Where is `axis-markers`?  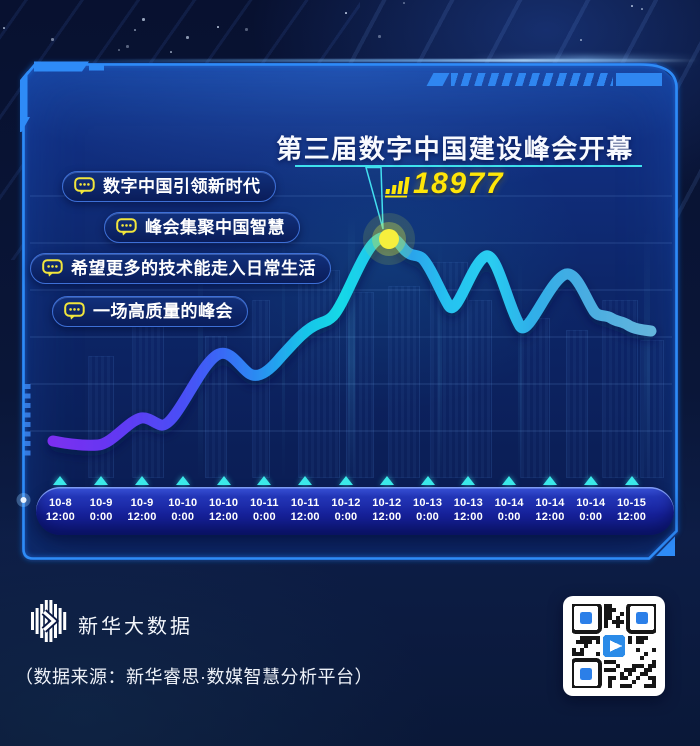 axis-markers is located at coordinates (346, 480).